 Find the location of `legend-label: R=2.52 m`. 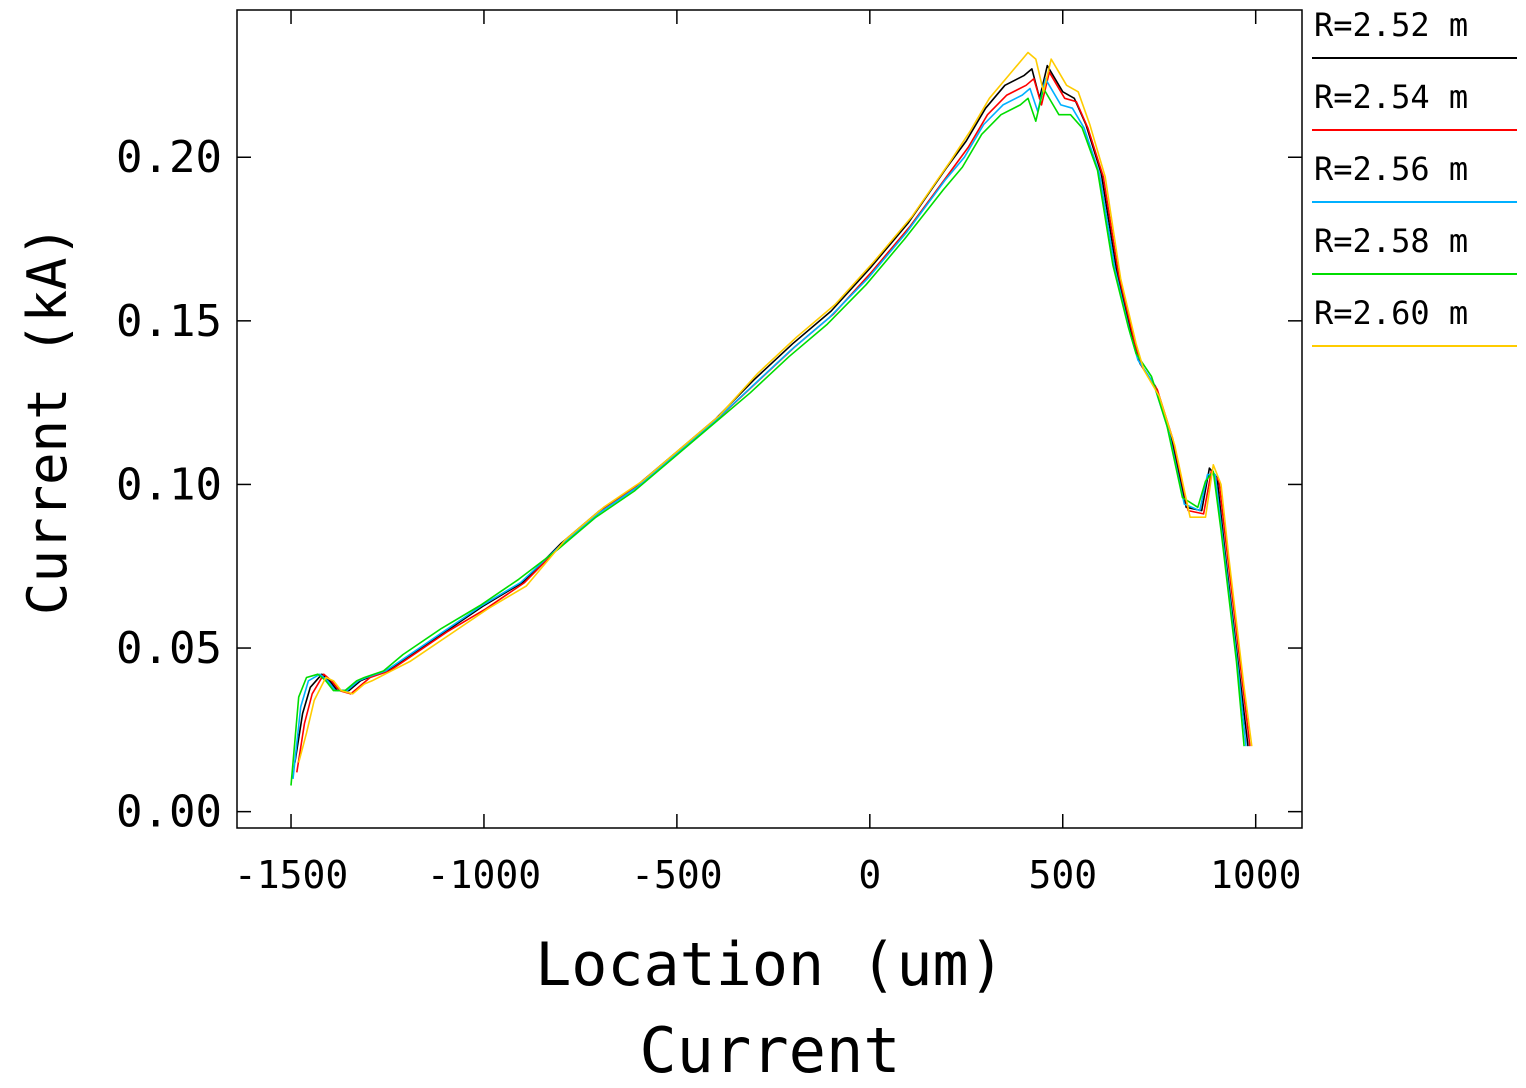

legend-label: R=2.52 m is located at coordinates (1391, 25).